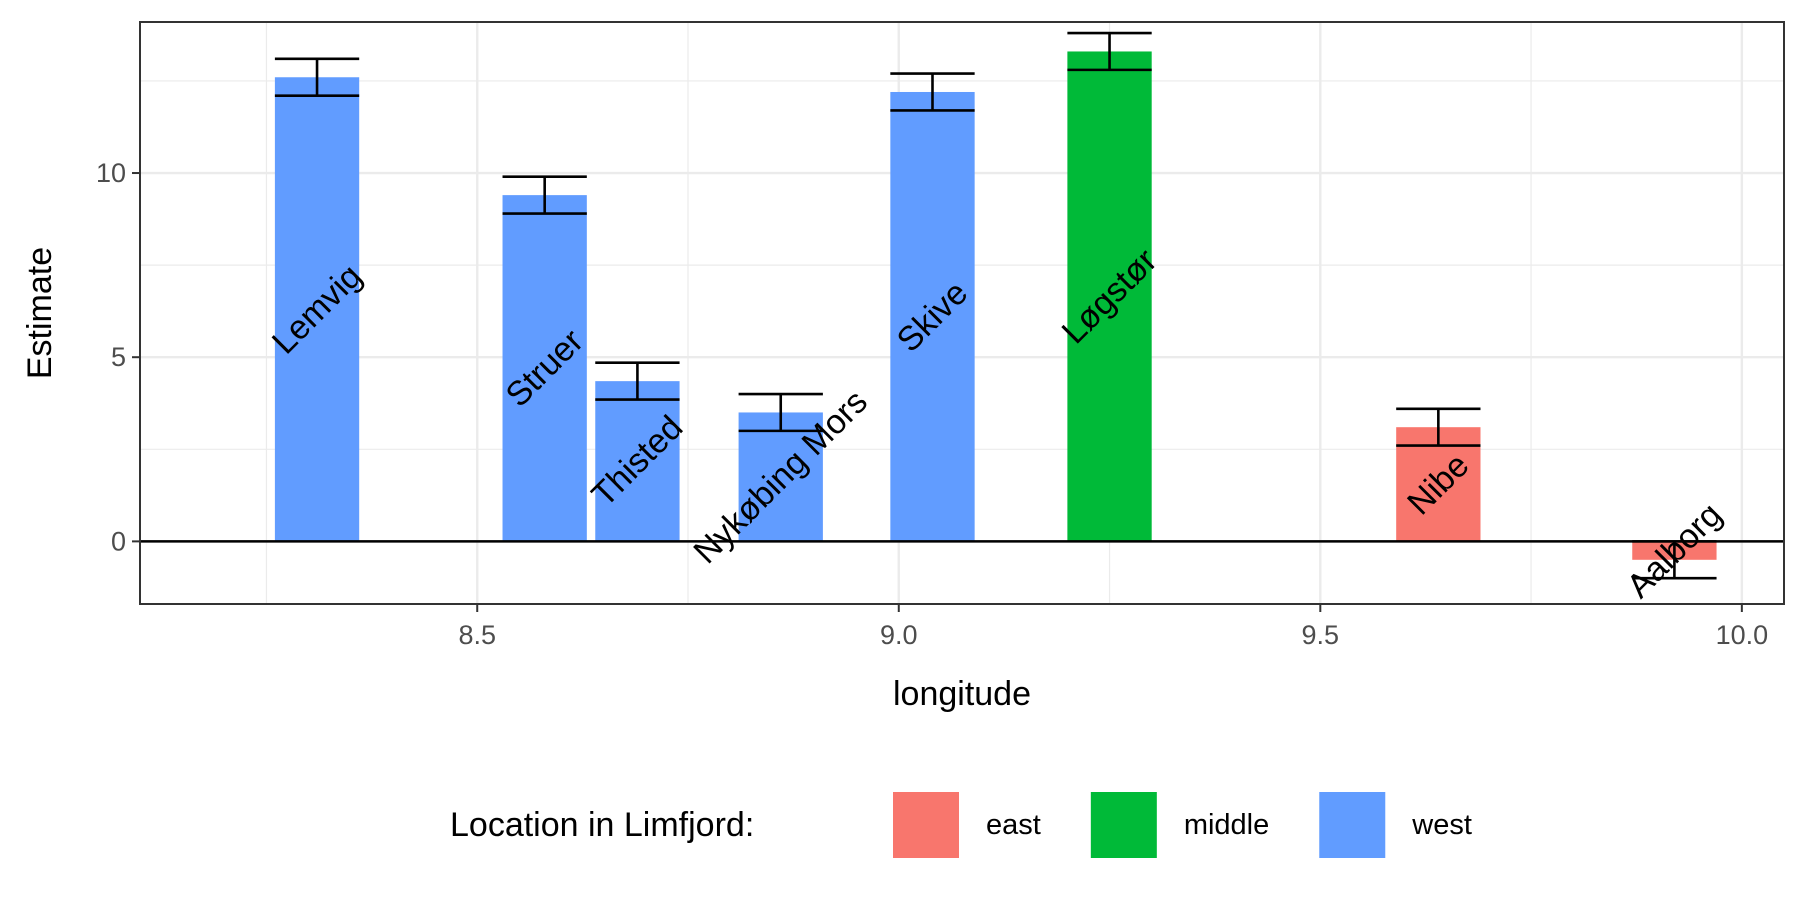 The height and width of the screenshot is (905, 1800). I want to click on y-tick-label: 5, so click(118, 357).